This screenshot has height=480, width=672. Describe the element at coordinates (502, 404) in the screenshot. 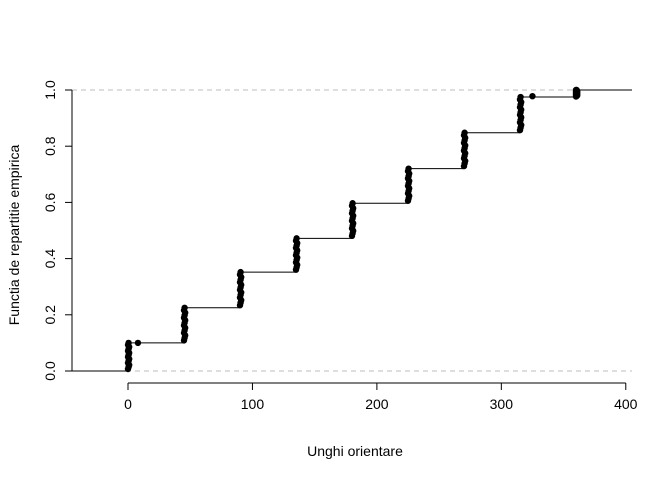

I see `x-tick-label-300: 300` at that location.